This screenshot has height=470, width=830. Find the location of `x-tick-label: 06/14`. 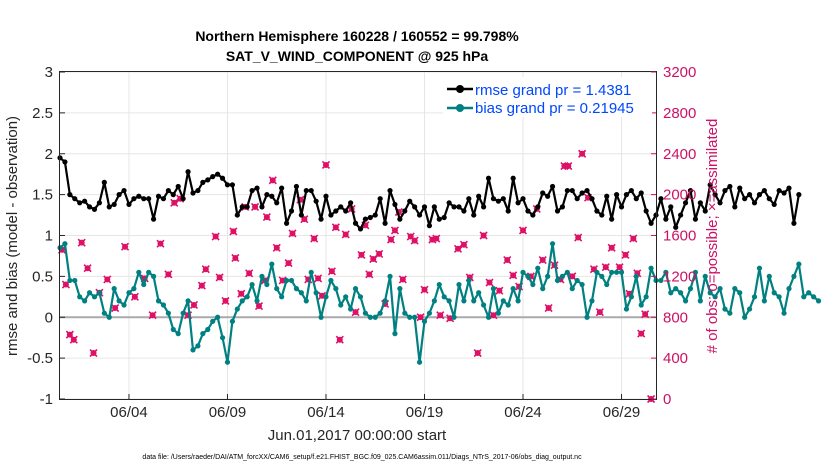

x-tick-label: 06/14 is located at coordinates (326, 412).